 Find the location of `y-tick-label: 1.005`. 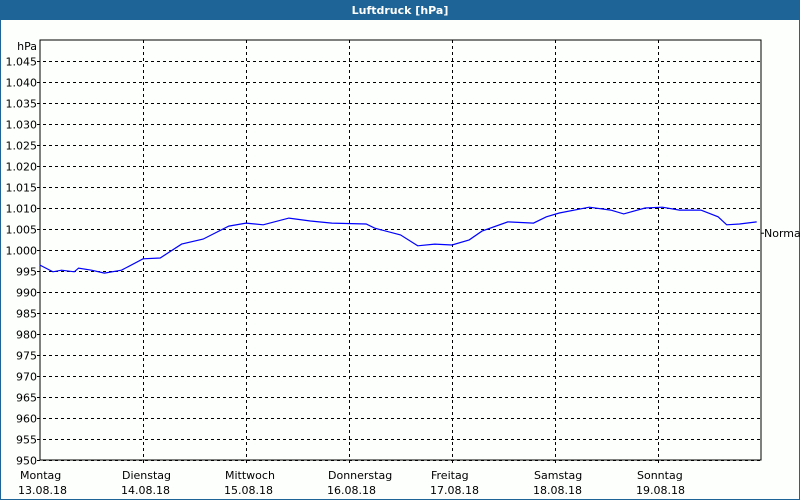

y-tick-label: 1.005 is located at coordinates (22, 230).